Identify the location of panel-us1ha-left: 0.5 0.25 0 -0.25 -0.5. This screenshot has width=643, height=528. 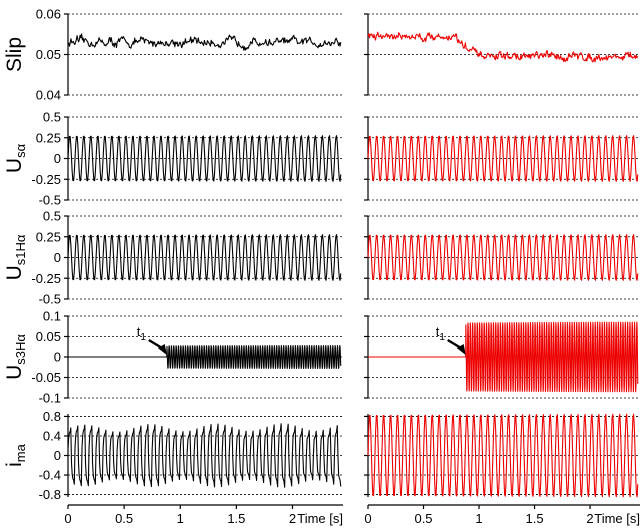
(187, 258).